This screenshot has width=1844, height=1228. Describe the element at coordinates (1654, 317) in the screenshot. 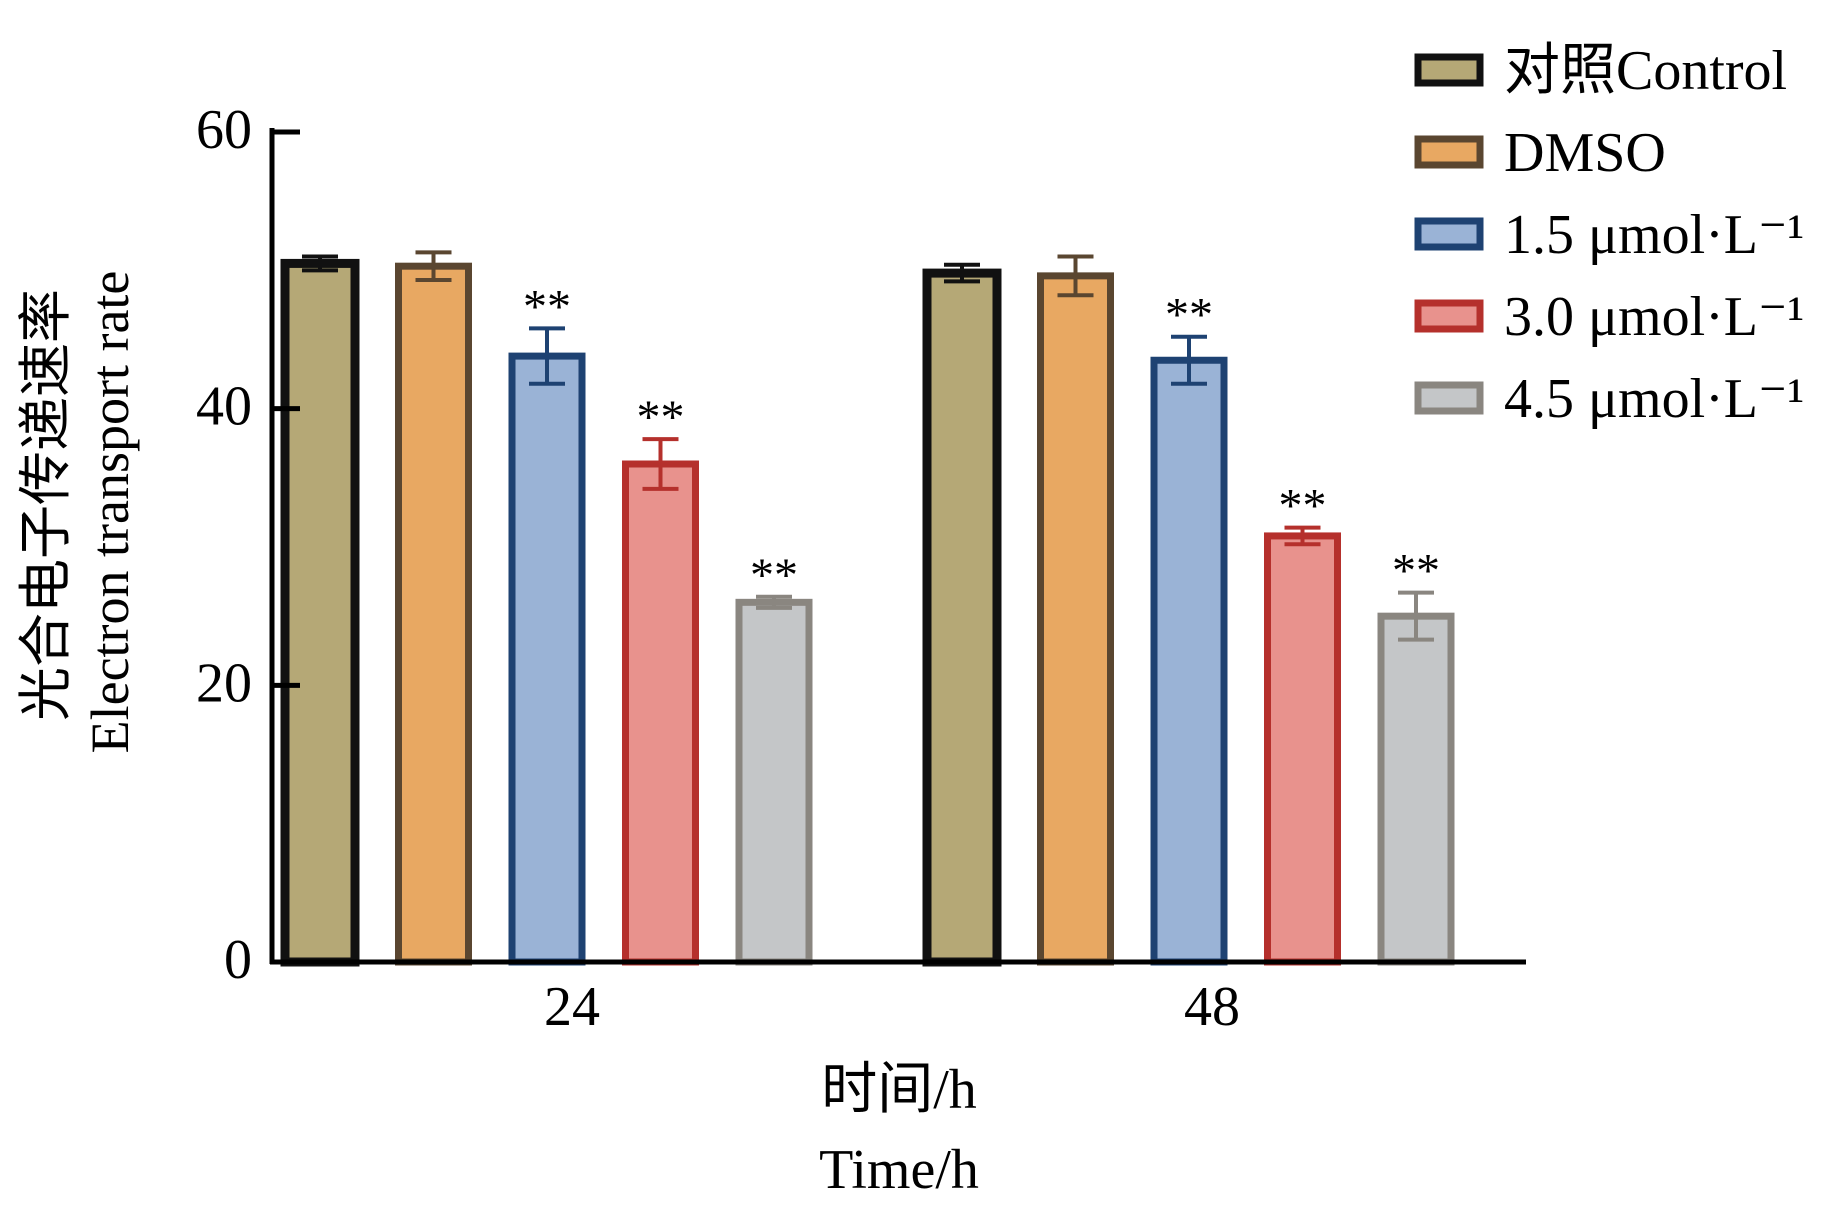

I see `legend-label-4: 3.0 μmol·L⁻¹` at that location.